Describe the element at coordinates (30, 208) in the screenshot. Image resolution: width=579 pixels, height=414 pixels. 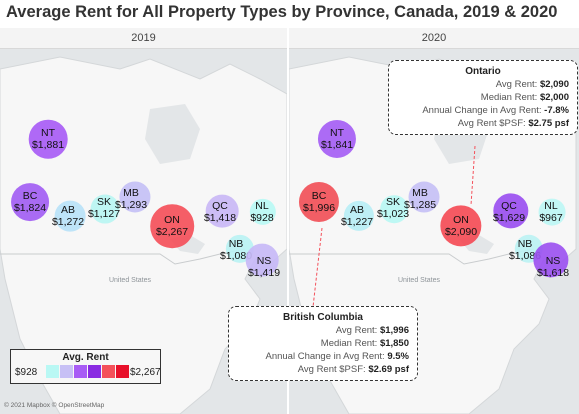
I see `province-rent: $1,824` at that location.